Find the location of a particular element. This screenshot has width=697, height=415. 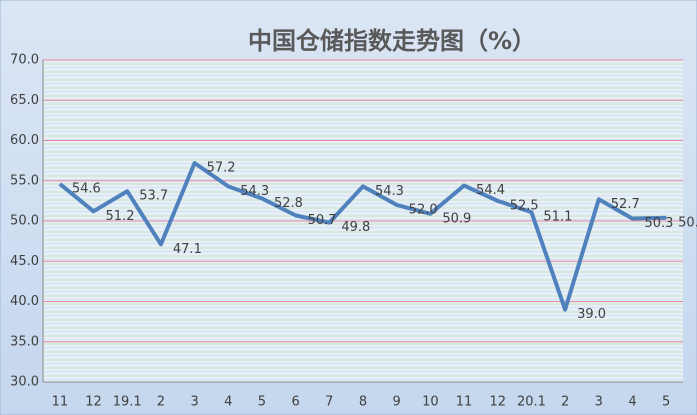

x-tick-label: 9 is located at coordinates (397, 402).